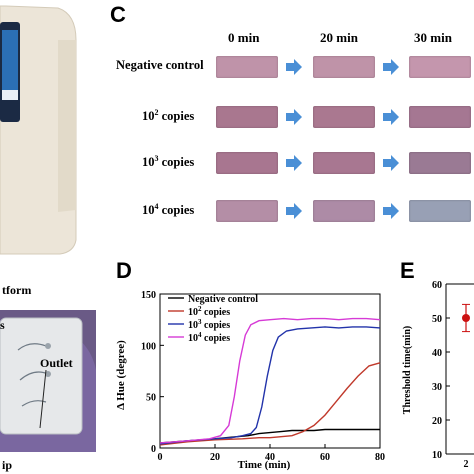  What do you see at coordinates (148, 346) in the screenshot?
I see `y-tick-label: 100` at bounding box center [148, 346].